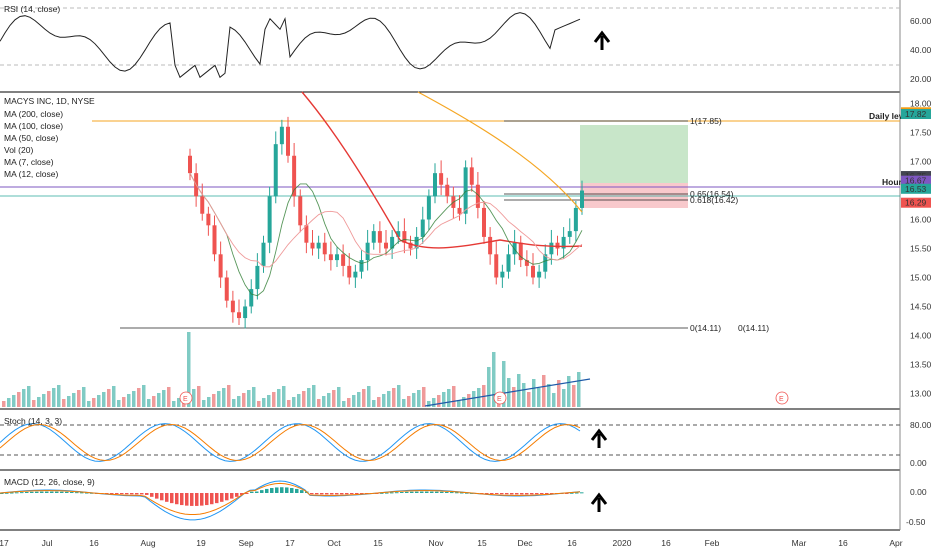 This screenshot has height=550, width=932. I want to click on legend-ma50: MA (50, close), so click(31, 138).